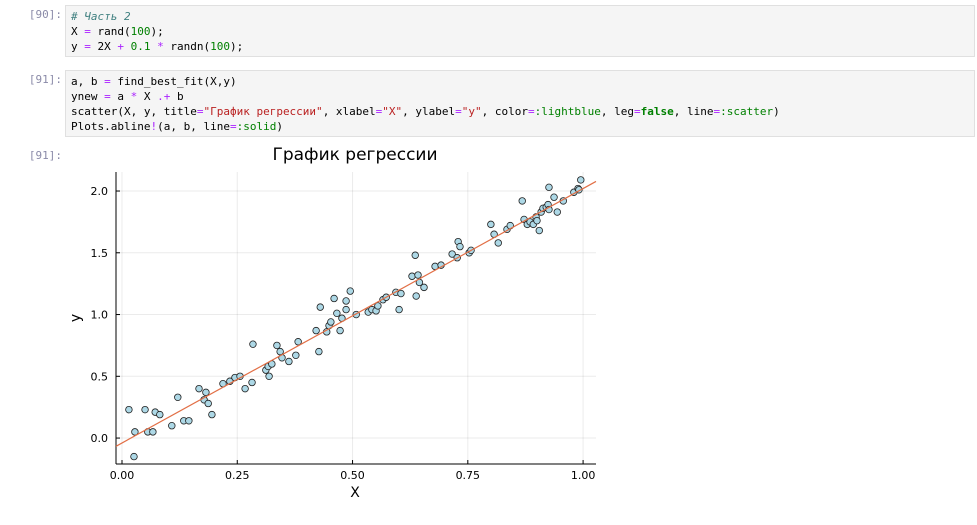 The width and height of the screenshot is (977, 525). I want to click on x-tick-label: 0.00, so click(122, 475).